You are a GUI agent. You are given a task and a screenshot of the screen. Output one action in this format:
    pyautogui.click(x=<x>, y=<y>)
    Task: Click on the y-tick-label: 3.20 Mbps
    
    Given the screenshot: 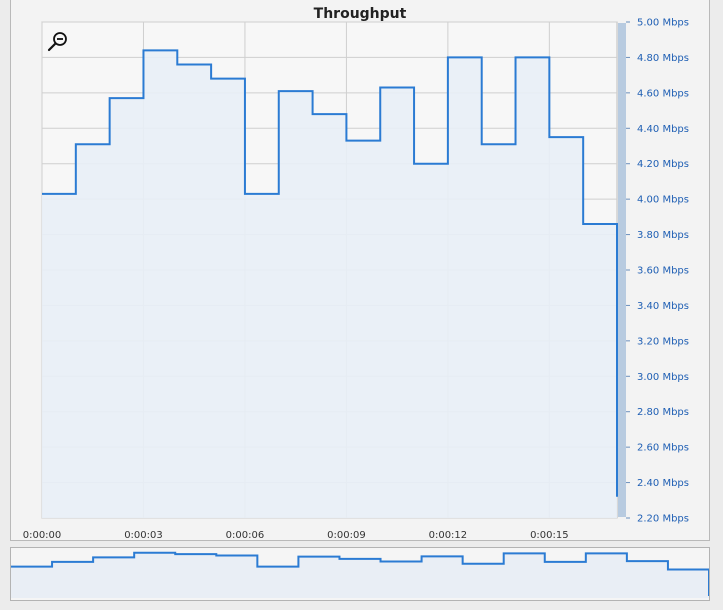 What is the action you would take?
    pyautogui.click(x=663, y=341)
    